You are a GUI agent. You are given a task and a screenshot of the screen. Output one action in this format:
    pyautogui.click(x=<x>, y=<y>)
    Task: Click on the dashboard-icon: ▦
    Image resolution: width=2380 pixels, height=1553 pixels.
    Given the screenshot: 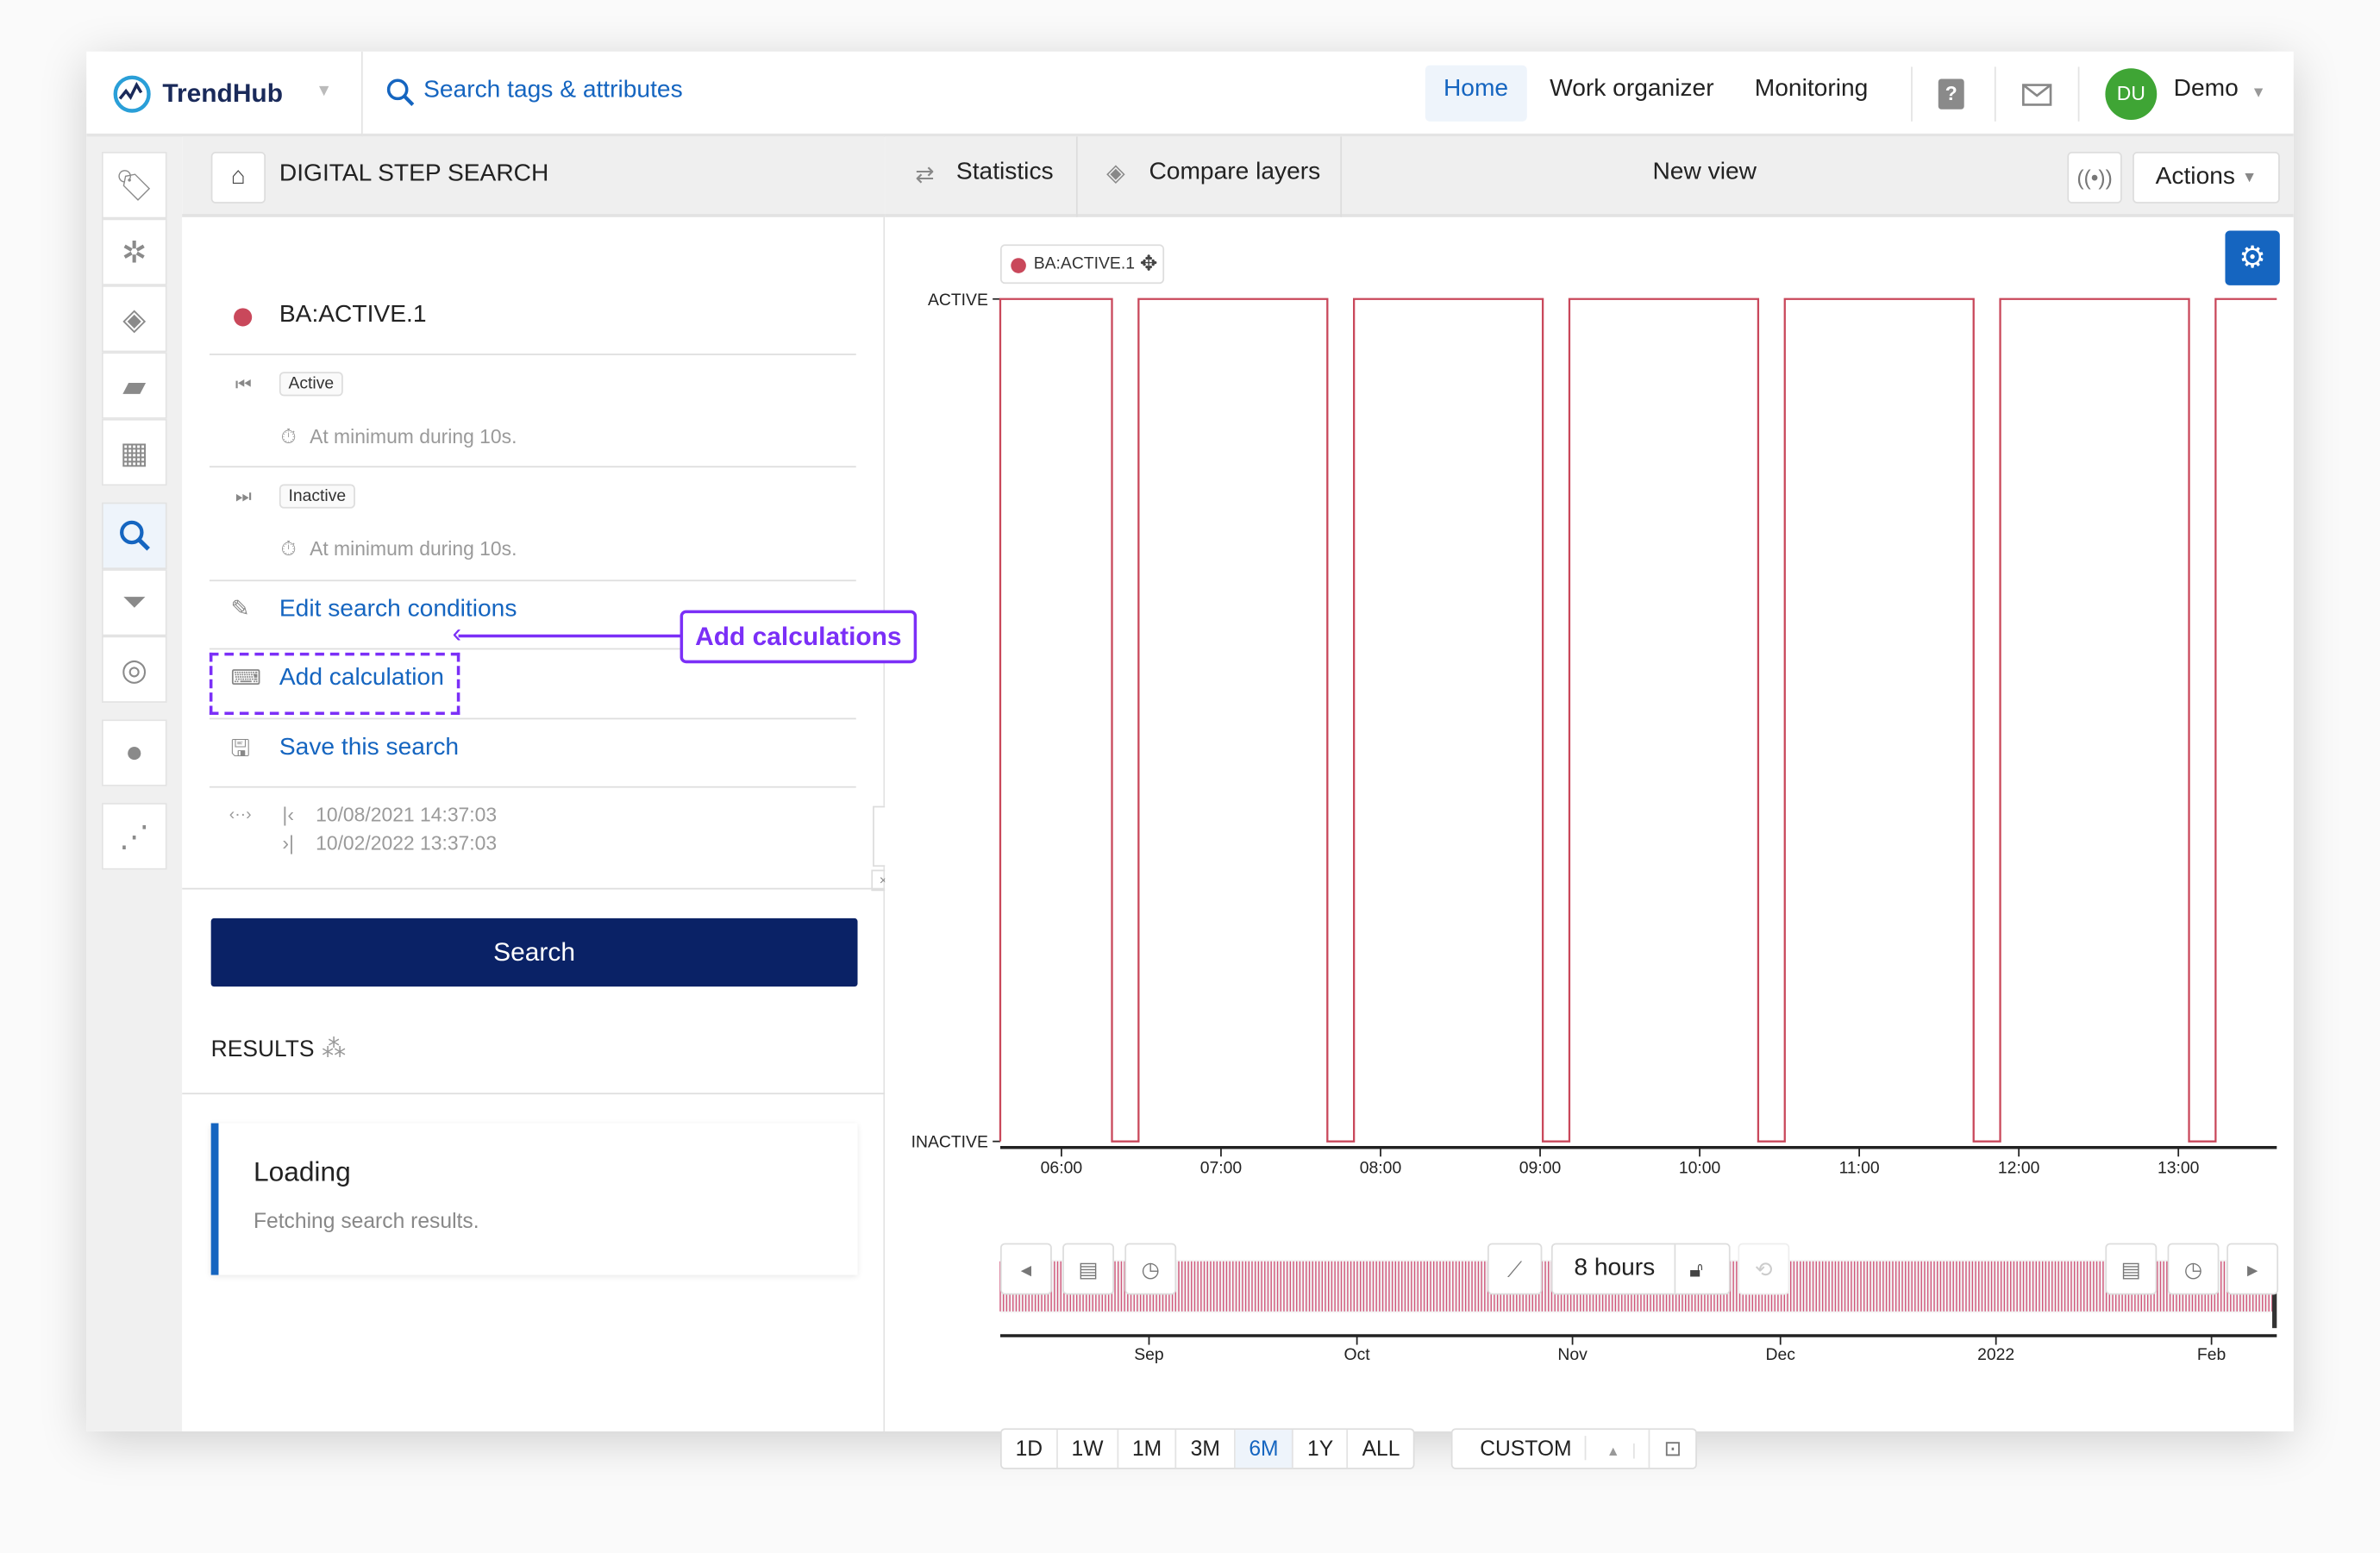 What is the action you would take?
    pyautogui.click(x=134, y=452)
    